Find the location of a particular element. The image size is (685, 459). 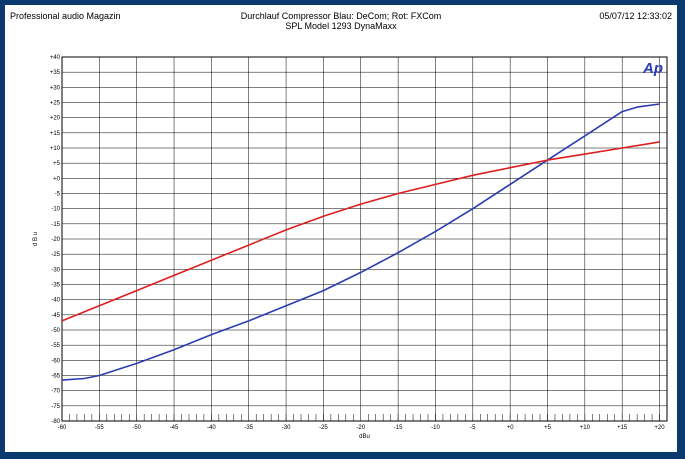

y-tick-label: +0 is located at coordinates (57, 179).